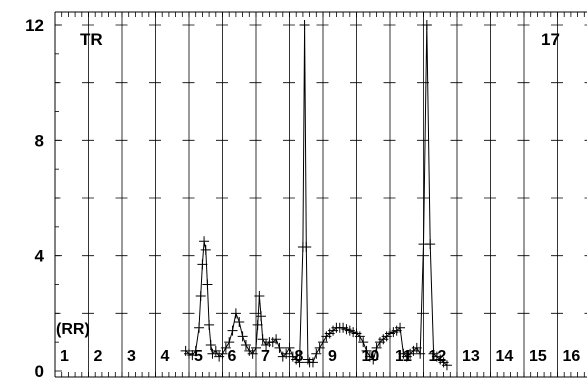 This screenshot has width=587, height=390. I want to click on column-label: 8, so click(299, 356).